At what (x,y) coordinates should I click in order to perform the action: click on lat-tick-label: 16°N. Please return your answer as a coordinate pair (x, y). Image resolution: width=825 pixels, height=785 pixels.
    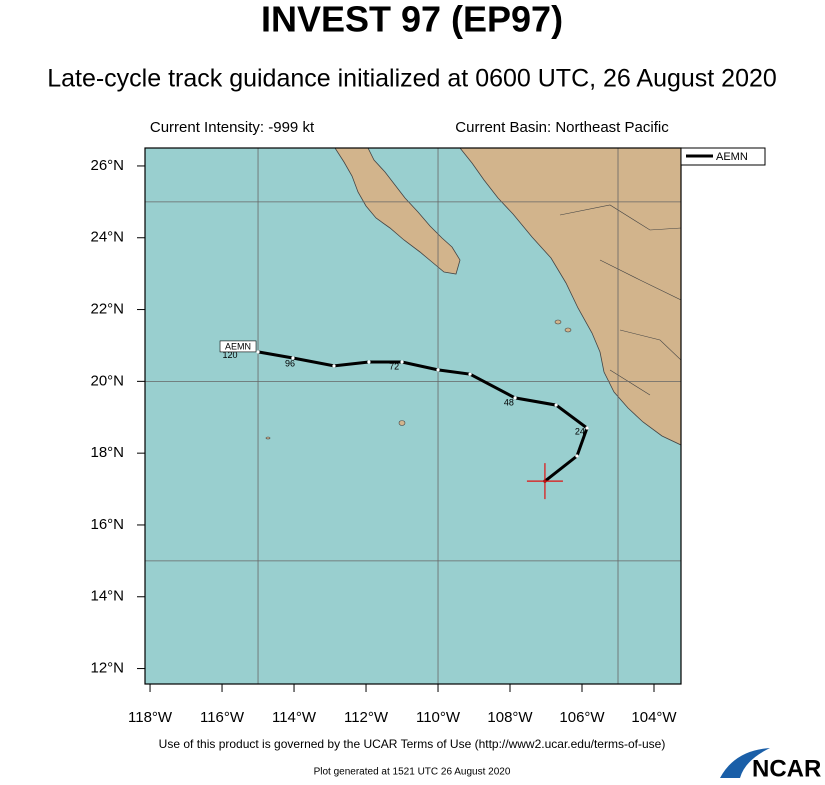
    Looking at the image, I should click on (107, 524).